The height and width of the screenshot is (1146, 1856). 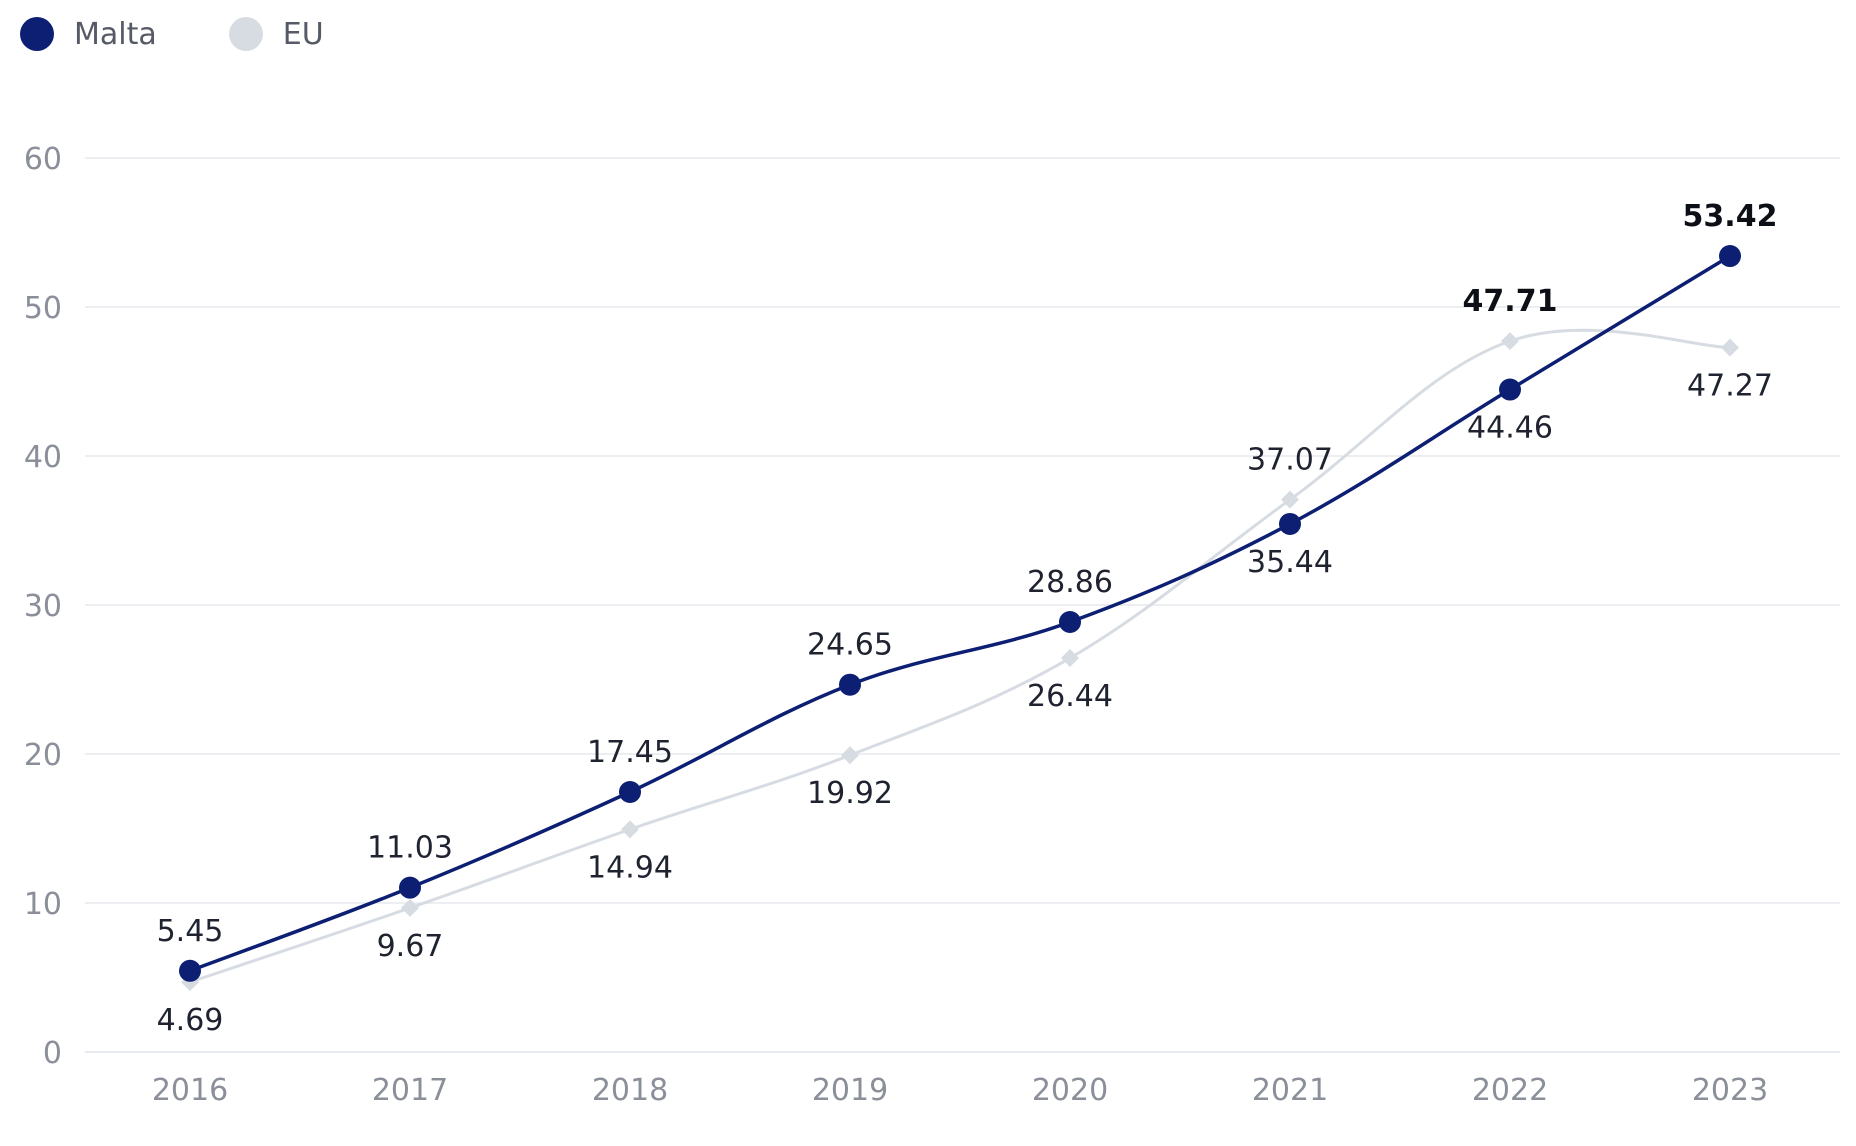 I want to click on legend-swatch-eu-icon, so click(x=245, y=34).